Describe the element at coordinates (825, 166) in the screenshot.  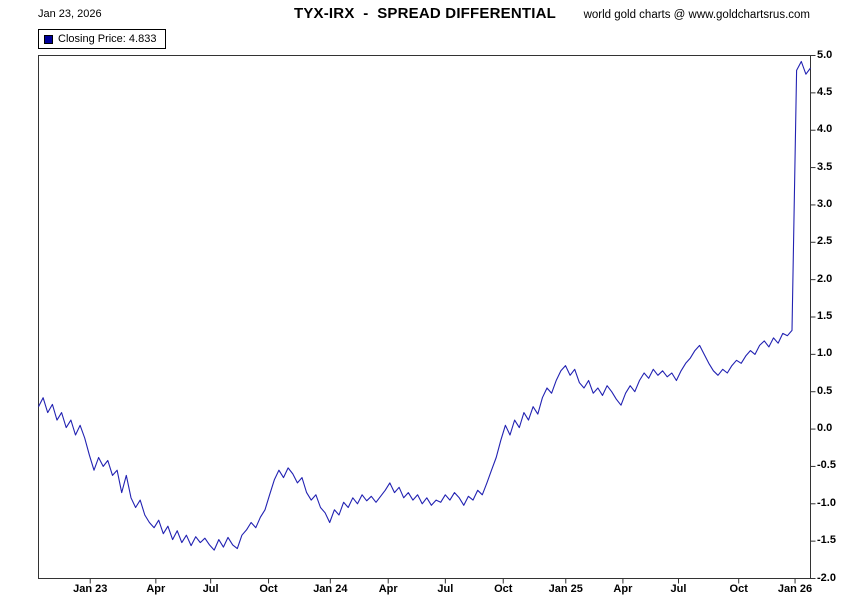
I see `y-tick-label: 3.5` at that location.